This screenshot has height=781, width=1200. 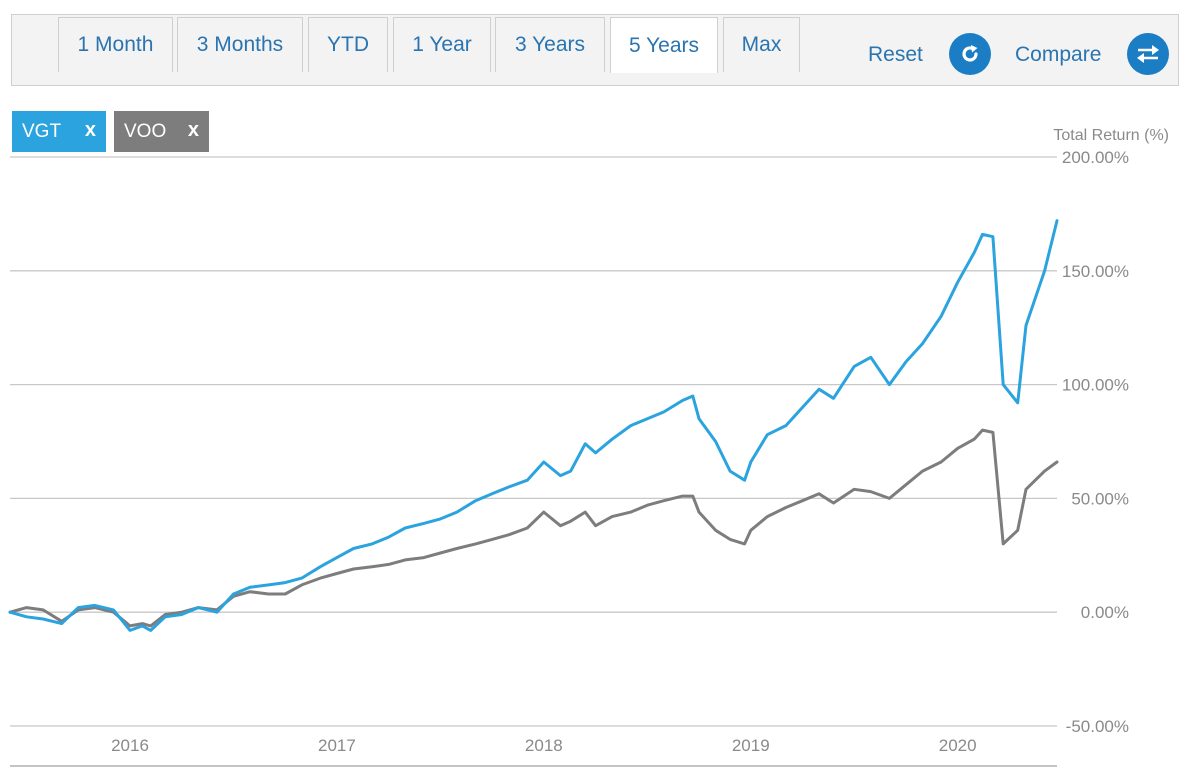 What do you see at coordinates (664, 45) in the screenshot?
I see `tab-5-years: 5 Years` at bounding box center [664, 45].